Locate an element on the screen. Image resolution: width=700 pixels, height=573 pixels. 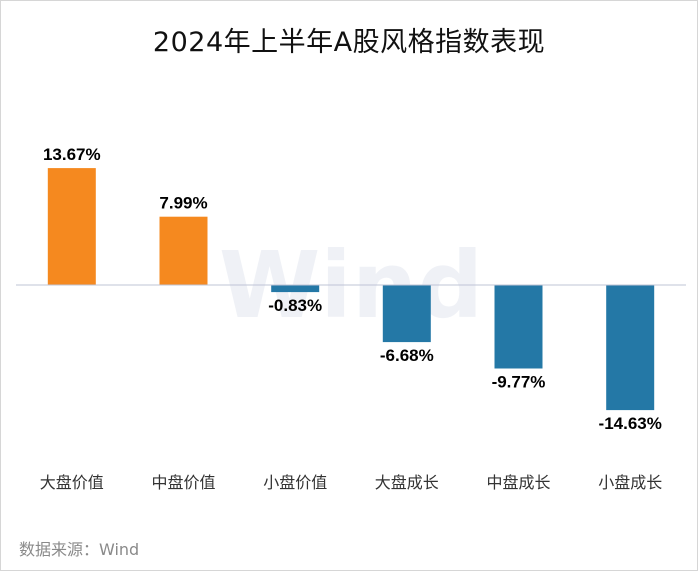
data-label-5: -9.77% is located at coordinates (519, 382).